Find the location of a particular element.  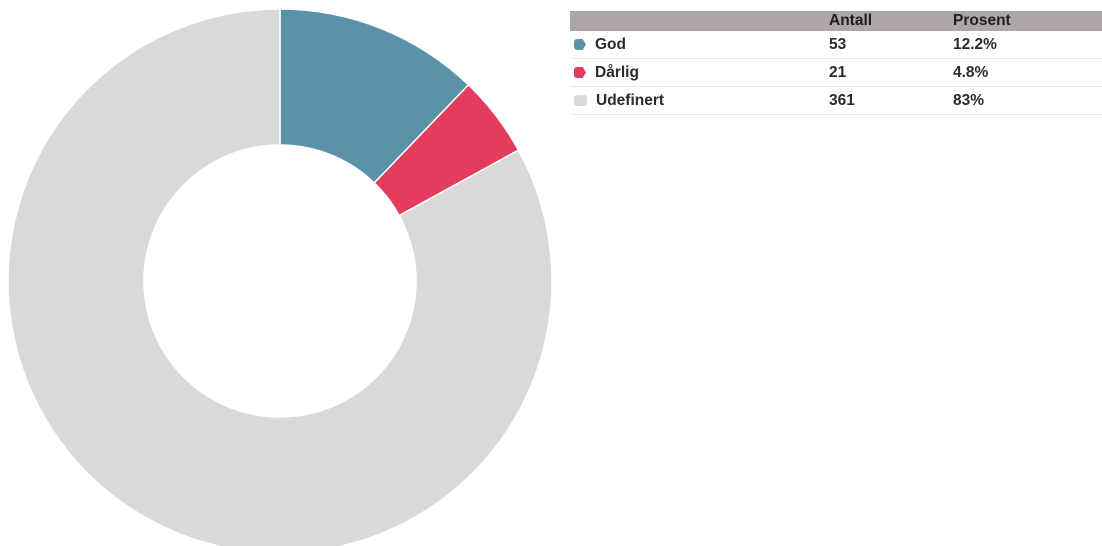

row-count: 21 is located at coordinates (891, 72).